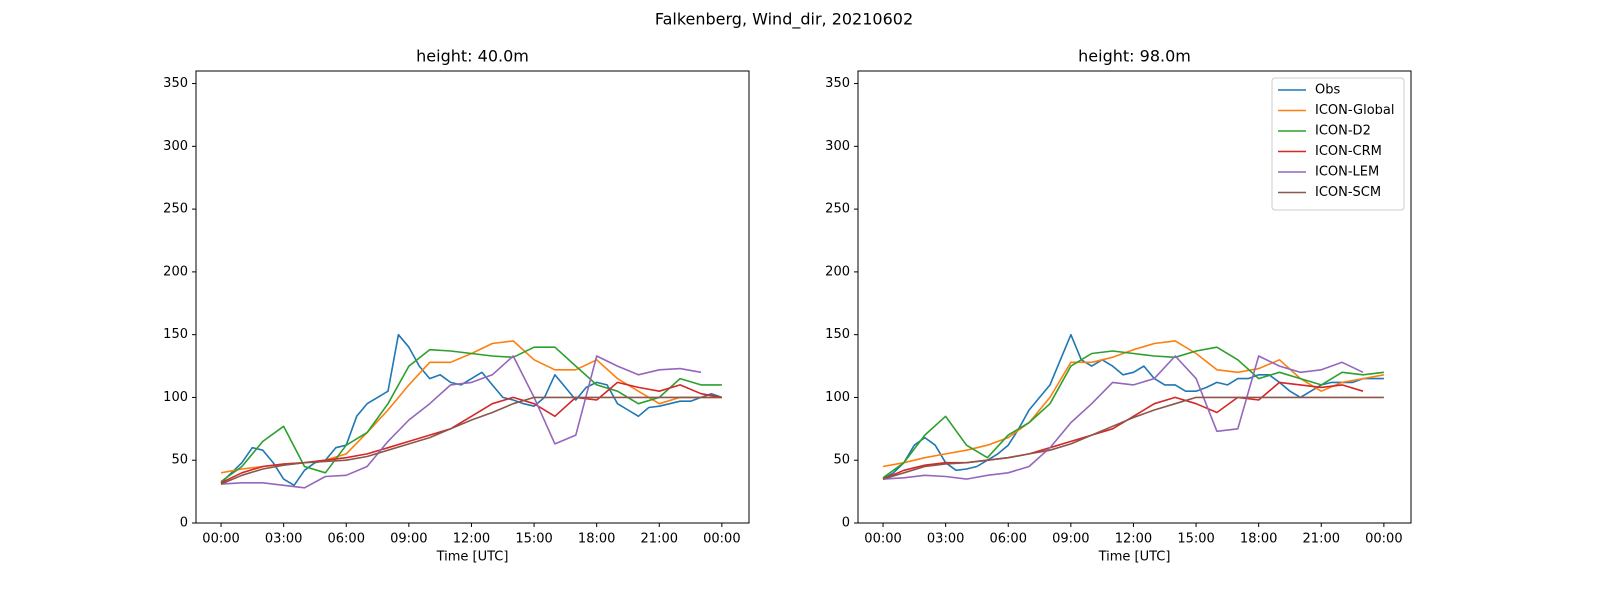 This screenshot has height=600, width=1600. I want to click on legend-label: ICON-SCM, so click(1348, 192).